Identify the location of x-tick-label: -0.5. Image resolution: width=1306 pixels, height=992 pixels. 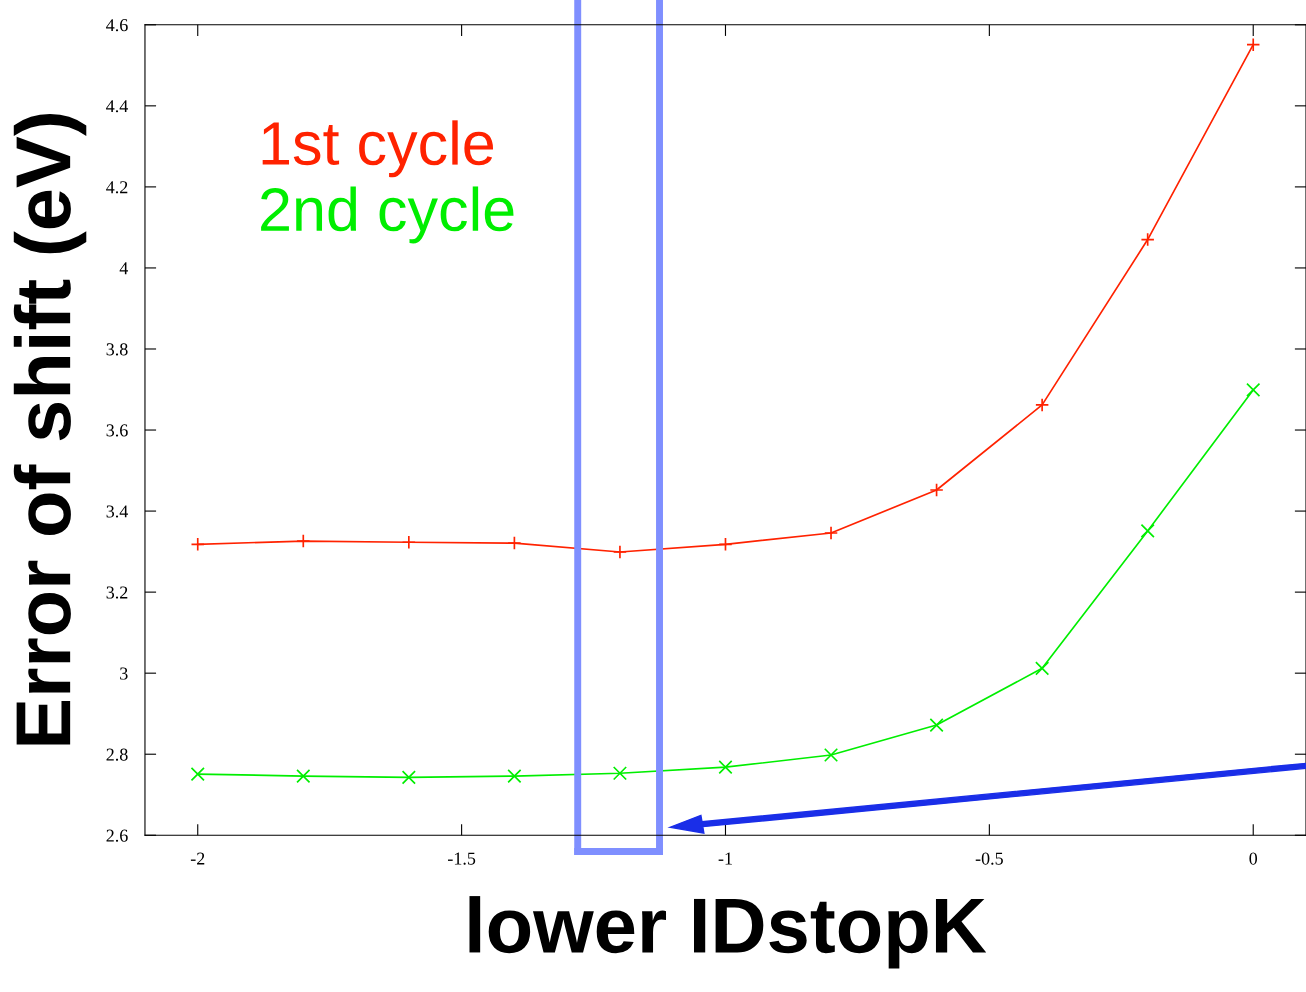
(989, 858).